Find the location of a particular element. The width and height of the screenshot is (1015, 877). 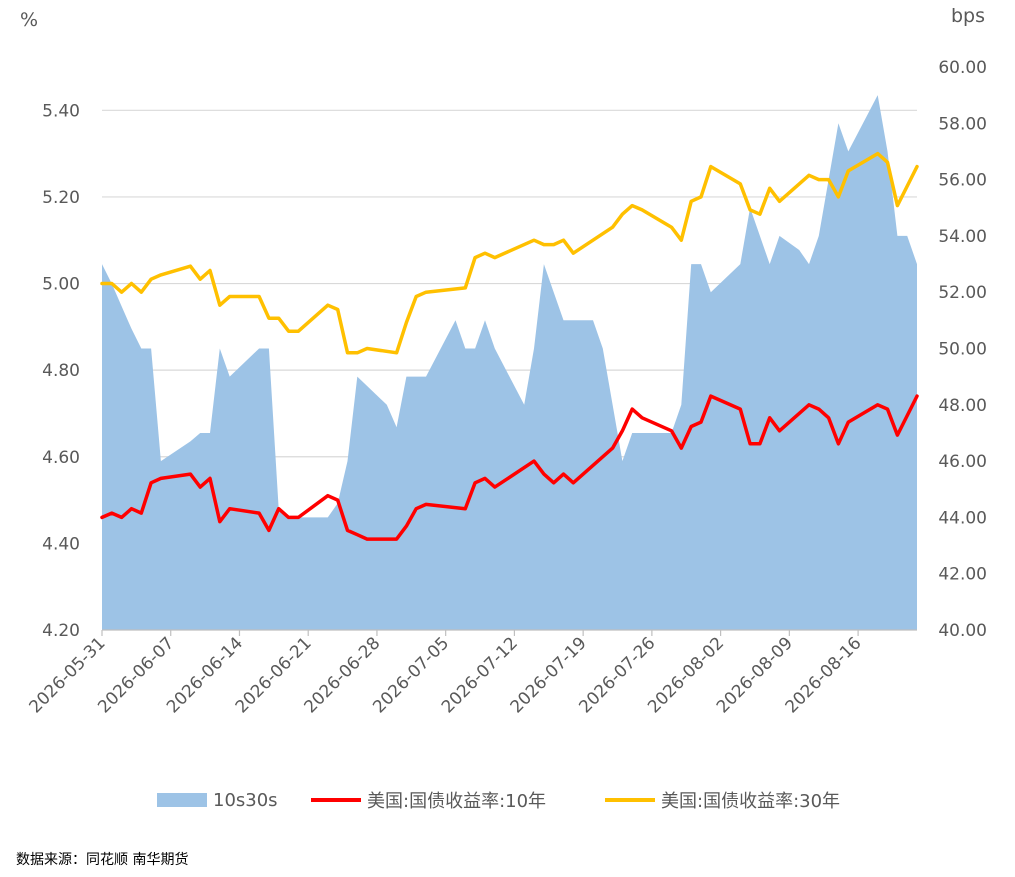

left-tick-label: 5.00 is located at coordinates (61, 285).